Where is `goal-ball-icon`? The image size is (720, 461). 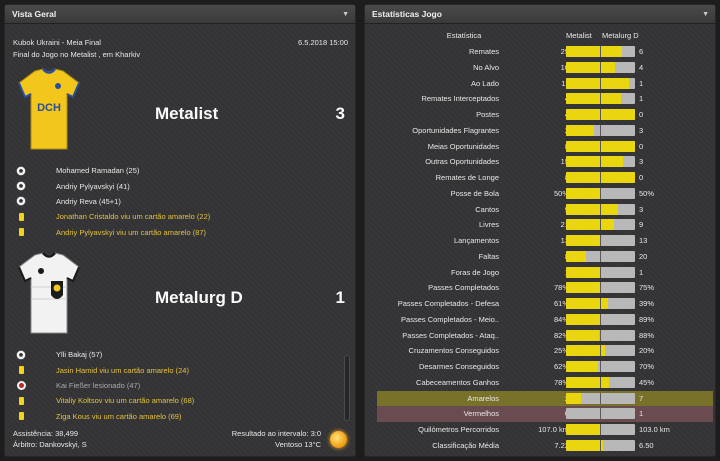 goal-ball-icon is located at coordinates (21, 186).